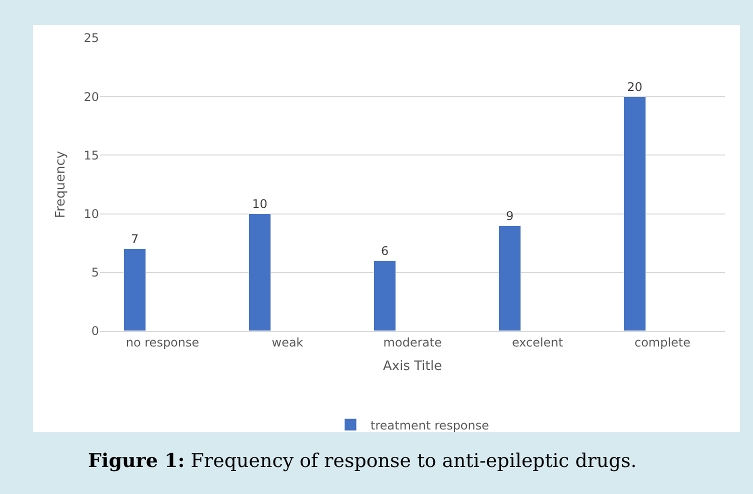  What do you see at coordinates (412, 366) in the screenshot?
I see `x-axis-title: Axis Title` at bounding box center [412, 366].